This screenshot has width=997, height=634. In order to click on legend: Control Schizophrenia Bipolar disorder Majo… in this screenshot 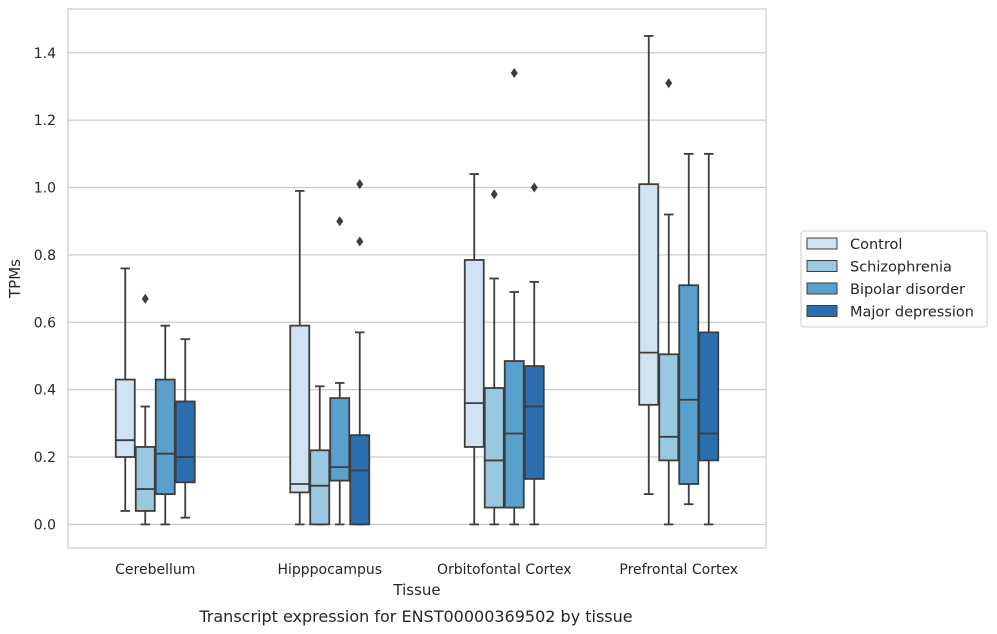, I will do `click(894, 279)`.